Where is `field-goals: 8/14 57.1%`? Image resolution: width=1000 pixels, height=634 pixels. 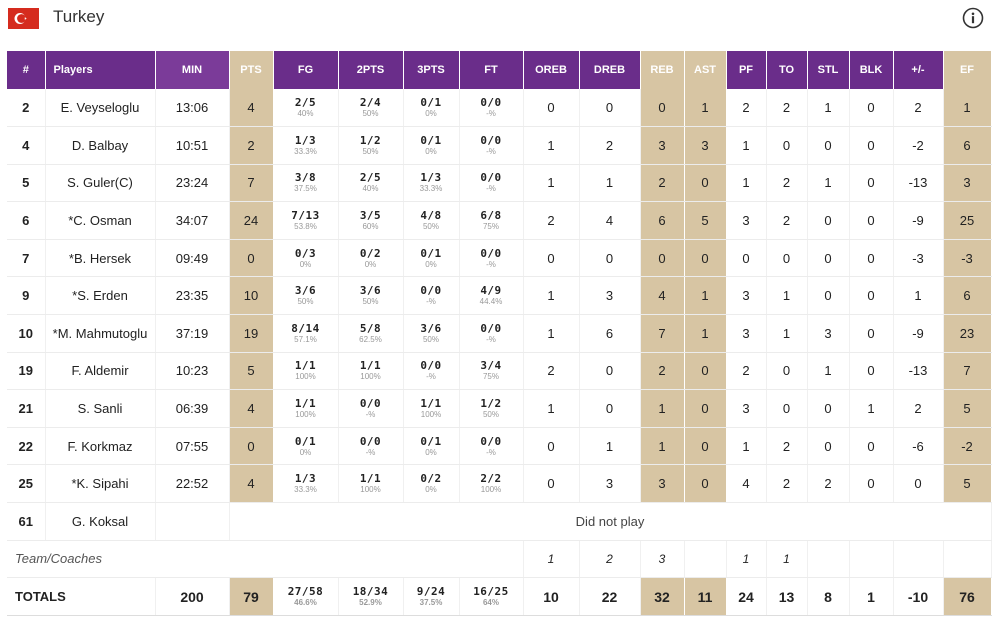
field-goals: 8/14 57.1% is located at coordinates (306, 333).